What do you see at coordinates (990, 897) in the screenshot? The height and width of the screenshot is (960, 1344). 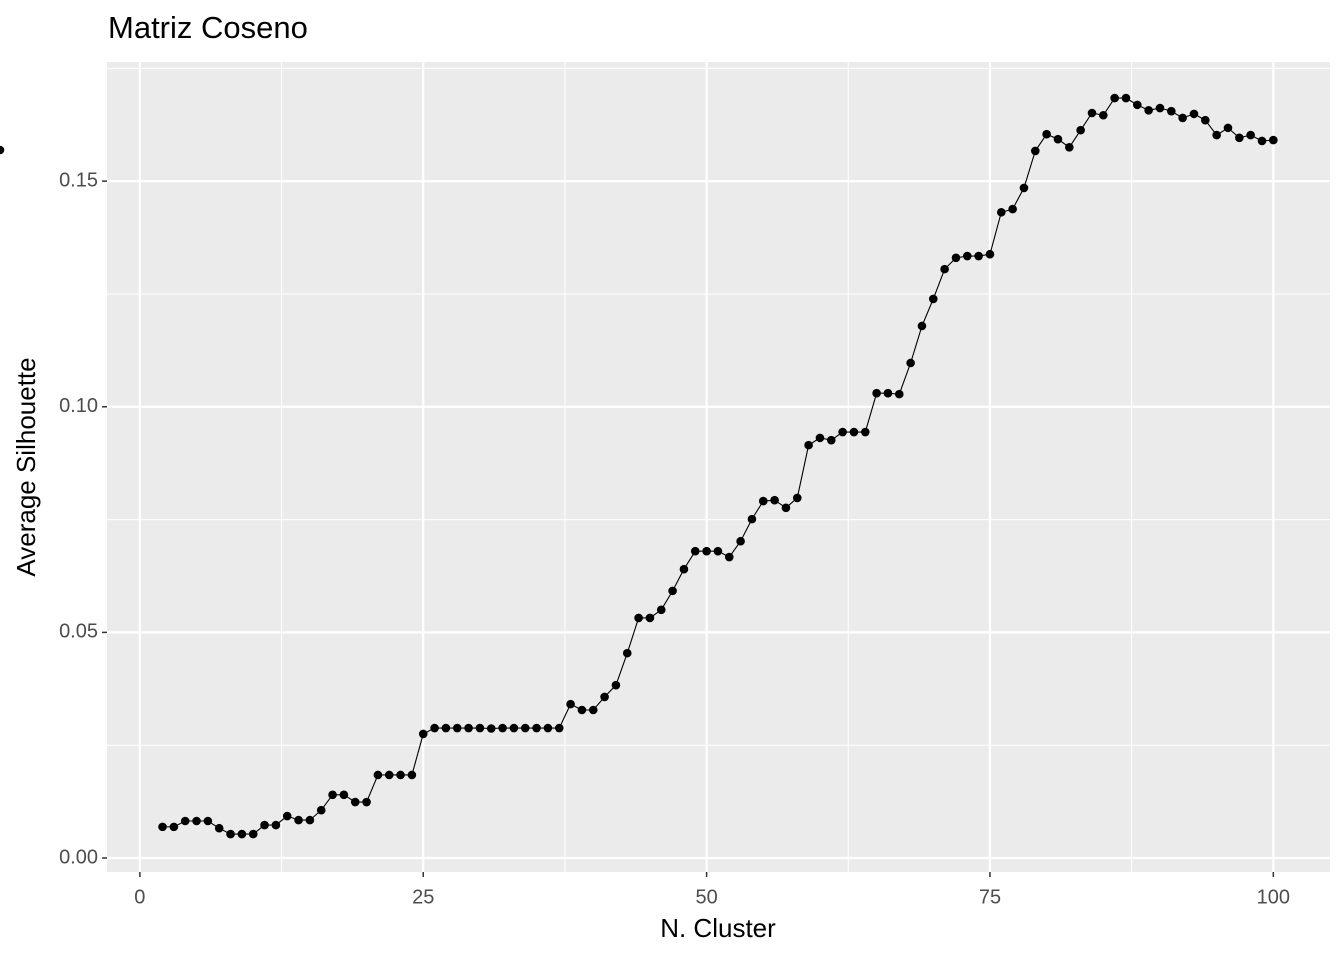 I see `x-tick-label: 75` at bounding box center [990, 897].